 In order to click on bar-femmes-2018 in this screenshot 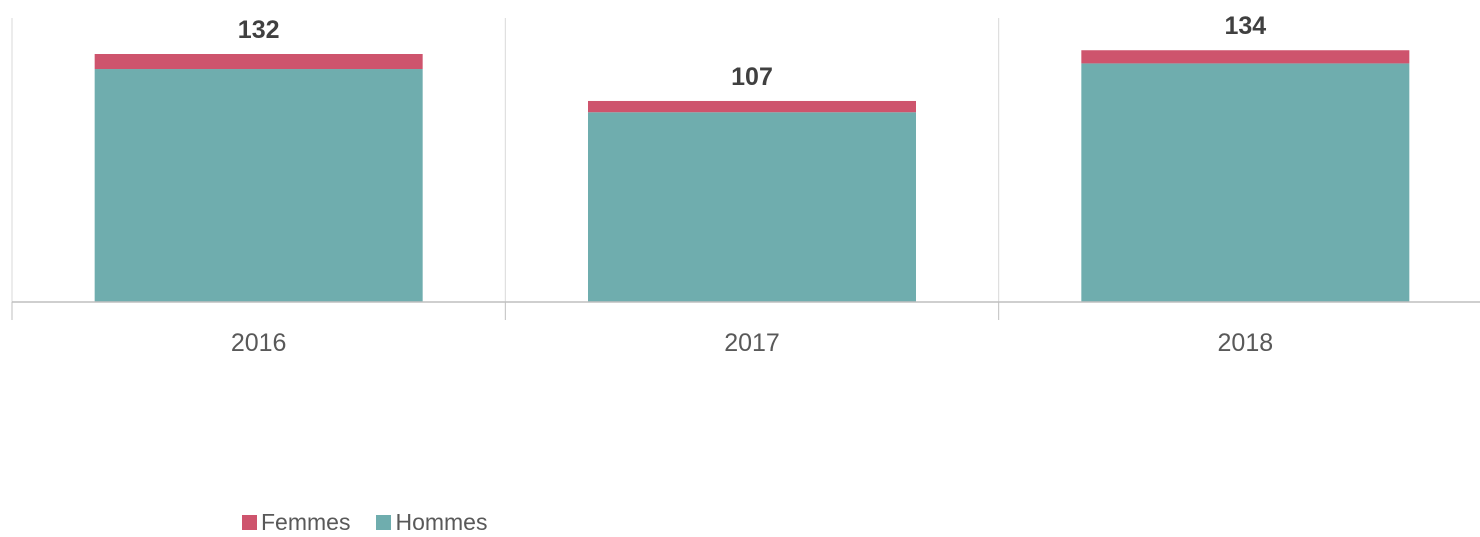, I will do `click(1245, 57)`.